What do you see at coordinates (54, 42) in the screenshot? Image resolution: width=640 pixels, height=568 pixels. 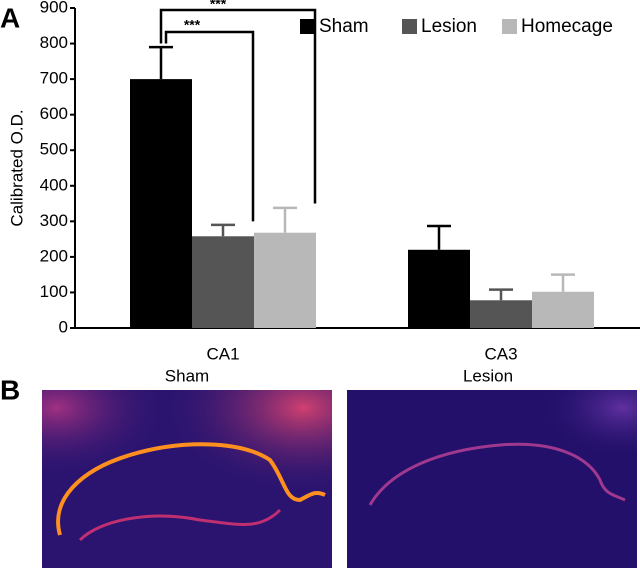 I see `y-tick-label: 800` at bounding box center [54, 42].